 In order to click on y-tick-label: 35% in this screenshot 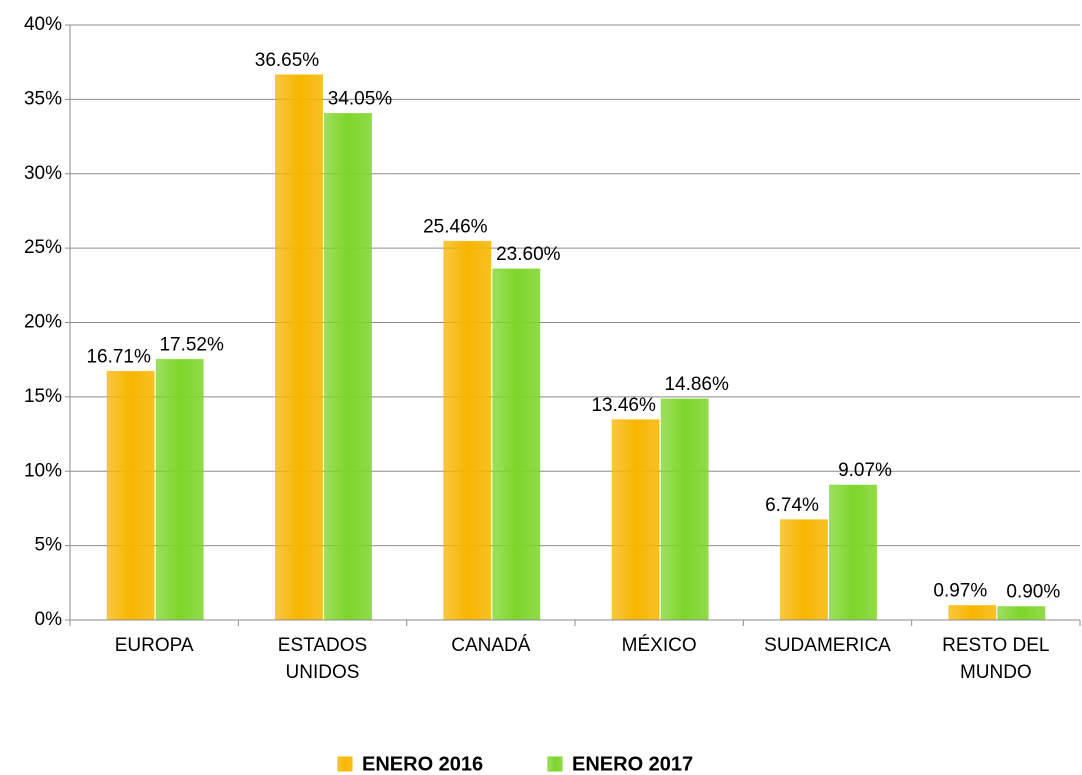, I will do `click(43, 98)`.